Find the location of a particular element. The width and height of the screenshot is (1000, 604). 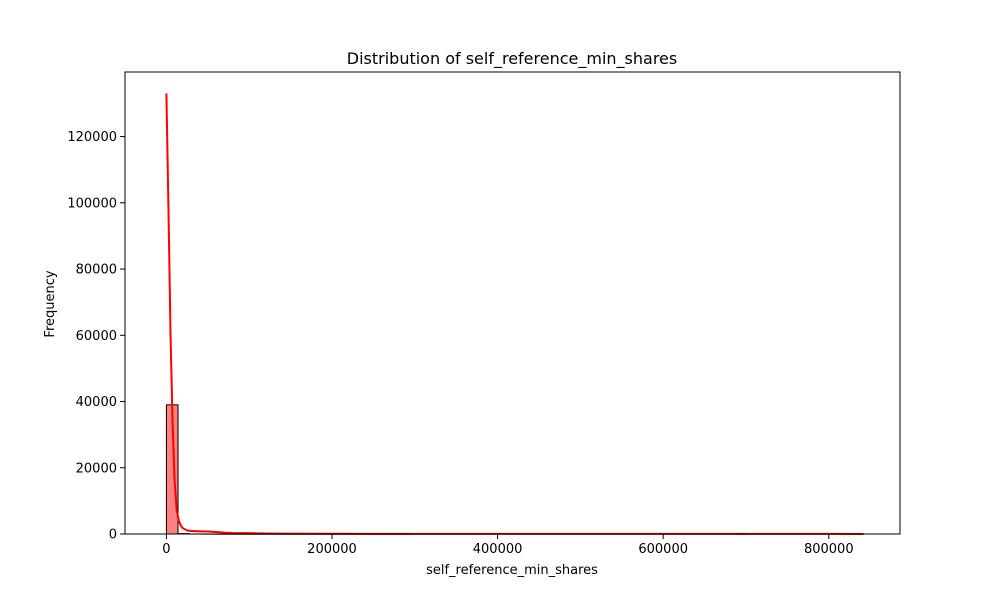

y-axis-ticks: 0 20000 40000 60000 80000 100000 120000 is located at coordinates (96, 336).